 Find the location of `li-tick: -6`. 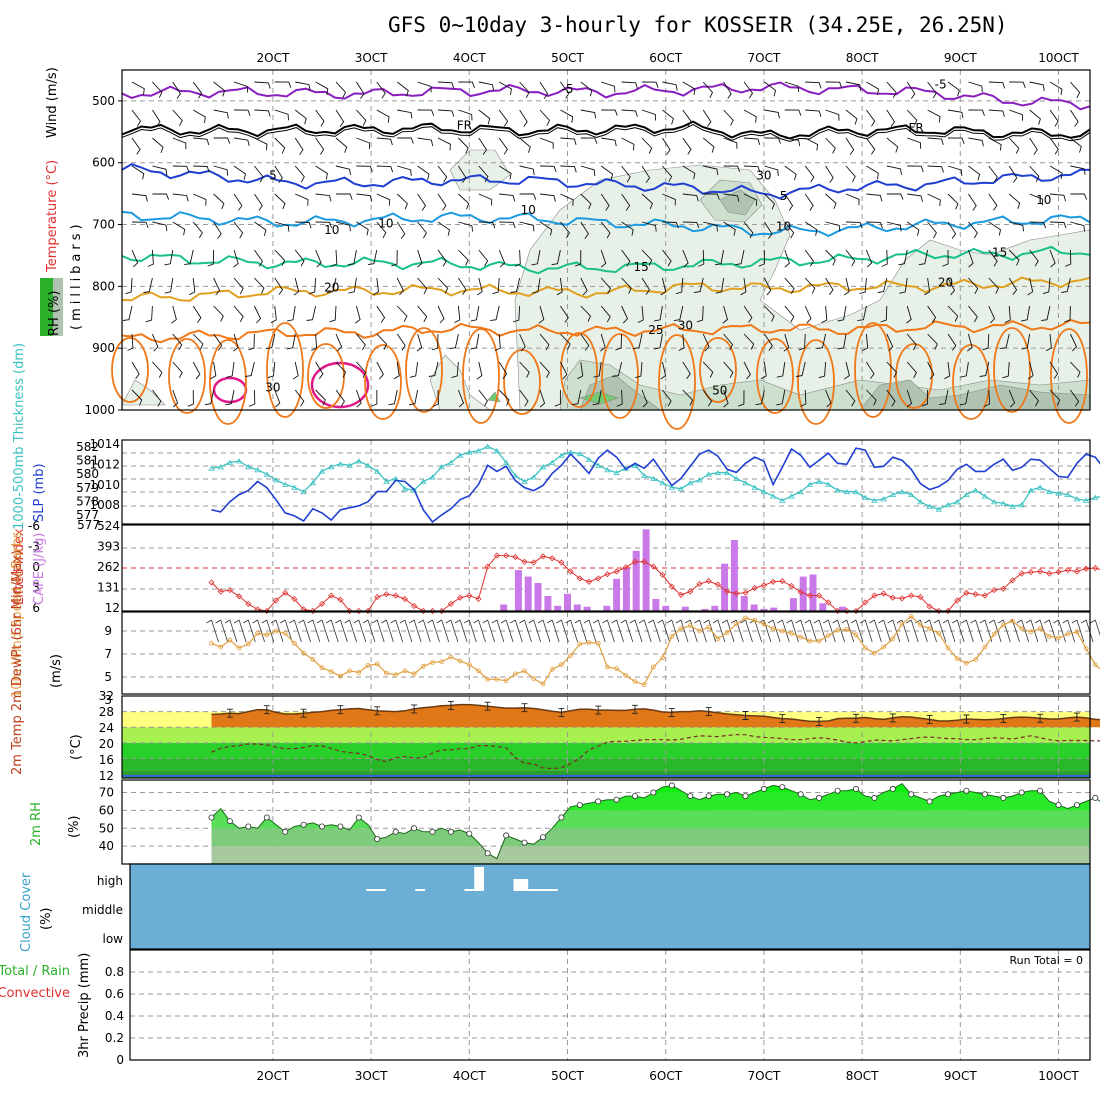

li-tick: -6 is located at coordinates (34, 526).